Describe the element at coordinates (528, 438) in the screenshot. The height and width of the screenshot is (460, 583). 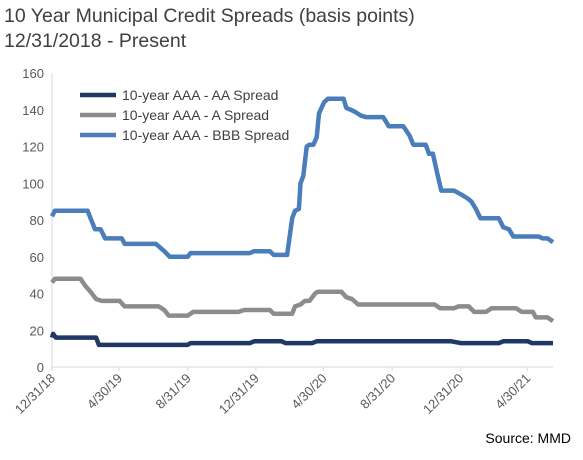
I see `source-note: Source: MMD` at that location.